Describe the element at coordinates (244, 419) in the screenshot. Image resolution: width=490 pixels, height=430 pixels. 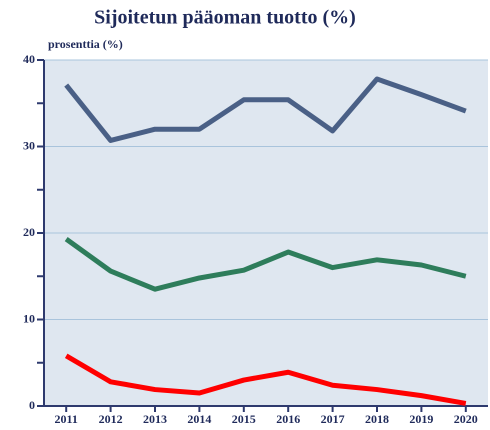
I see `x-tick-label: 2015` at that location.